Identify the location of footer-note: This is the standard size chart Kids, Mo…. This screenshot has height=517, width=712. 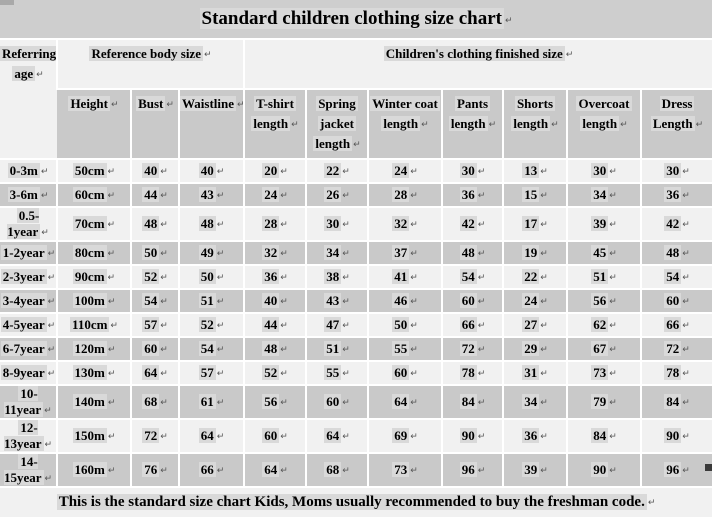
(351, 502).